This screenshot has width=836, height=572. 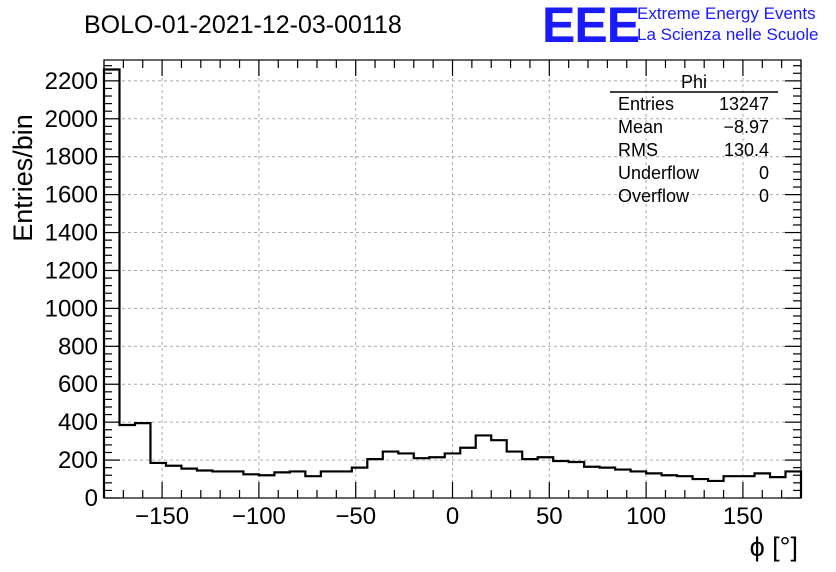 What do you see at coordinates (638, 150) in the screenshot?
I see `stats-row-label: RMS` at bounding box center [638, 150].